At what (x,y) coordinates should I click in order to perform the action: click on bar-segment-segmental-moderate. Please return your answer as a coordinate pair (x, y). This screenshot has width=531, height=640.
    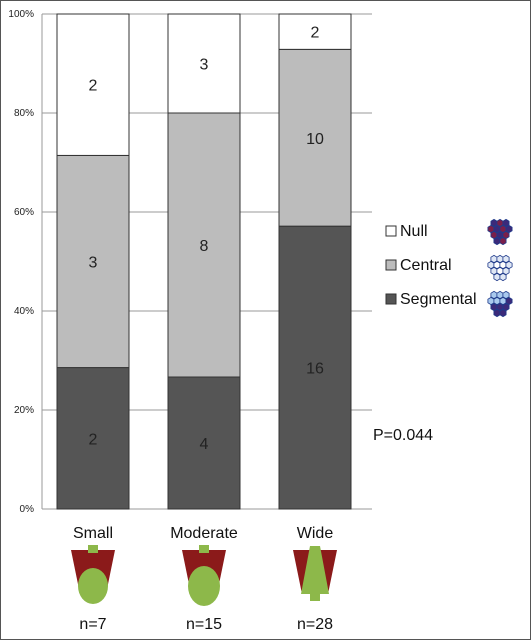
    Looking at the image, I should click on (204, 443).